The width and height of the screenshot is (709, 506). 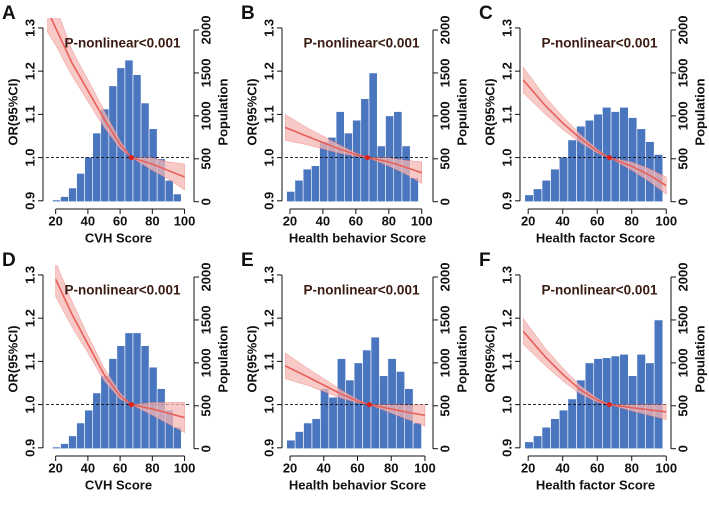 I want to click on y2-tick-label: 2000, so click(x=682, y=30).